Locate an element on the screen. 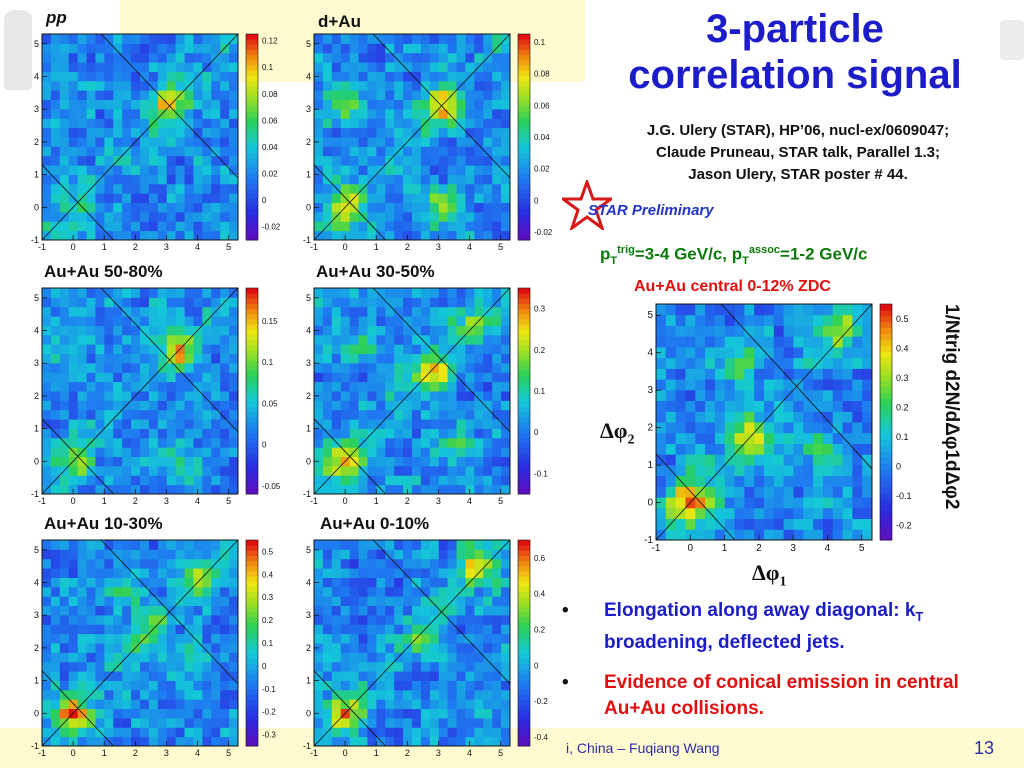  z-tick-label: 0.06 is located at coordinates (270, 120).